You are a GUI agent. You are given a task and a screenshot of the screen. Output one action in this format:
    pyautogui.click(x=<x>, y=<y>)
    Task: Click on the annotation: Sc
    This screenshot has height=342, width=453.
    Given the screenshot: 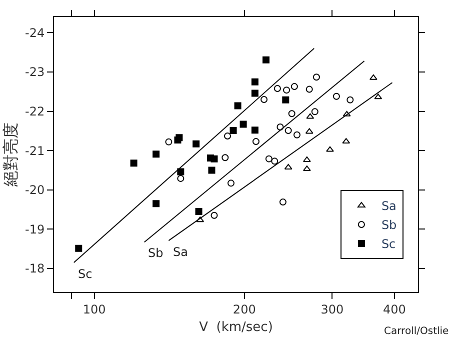 What is the action you would take?
    pyautogui.click(x=85, y=274)
    